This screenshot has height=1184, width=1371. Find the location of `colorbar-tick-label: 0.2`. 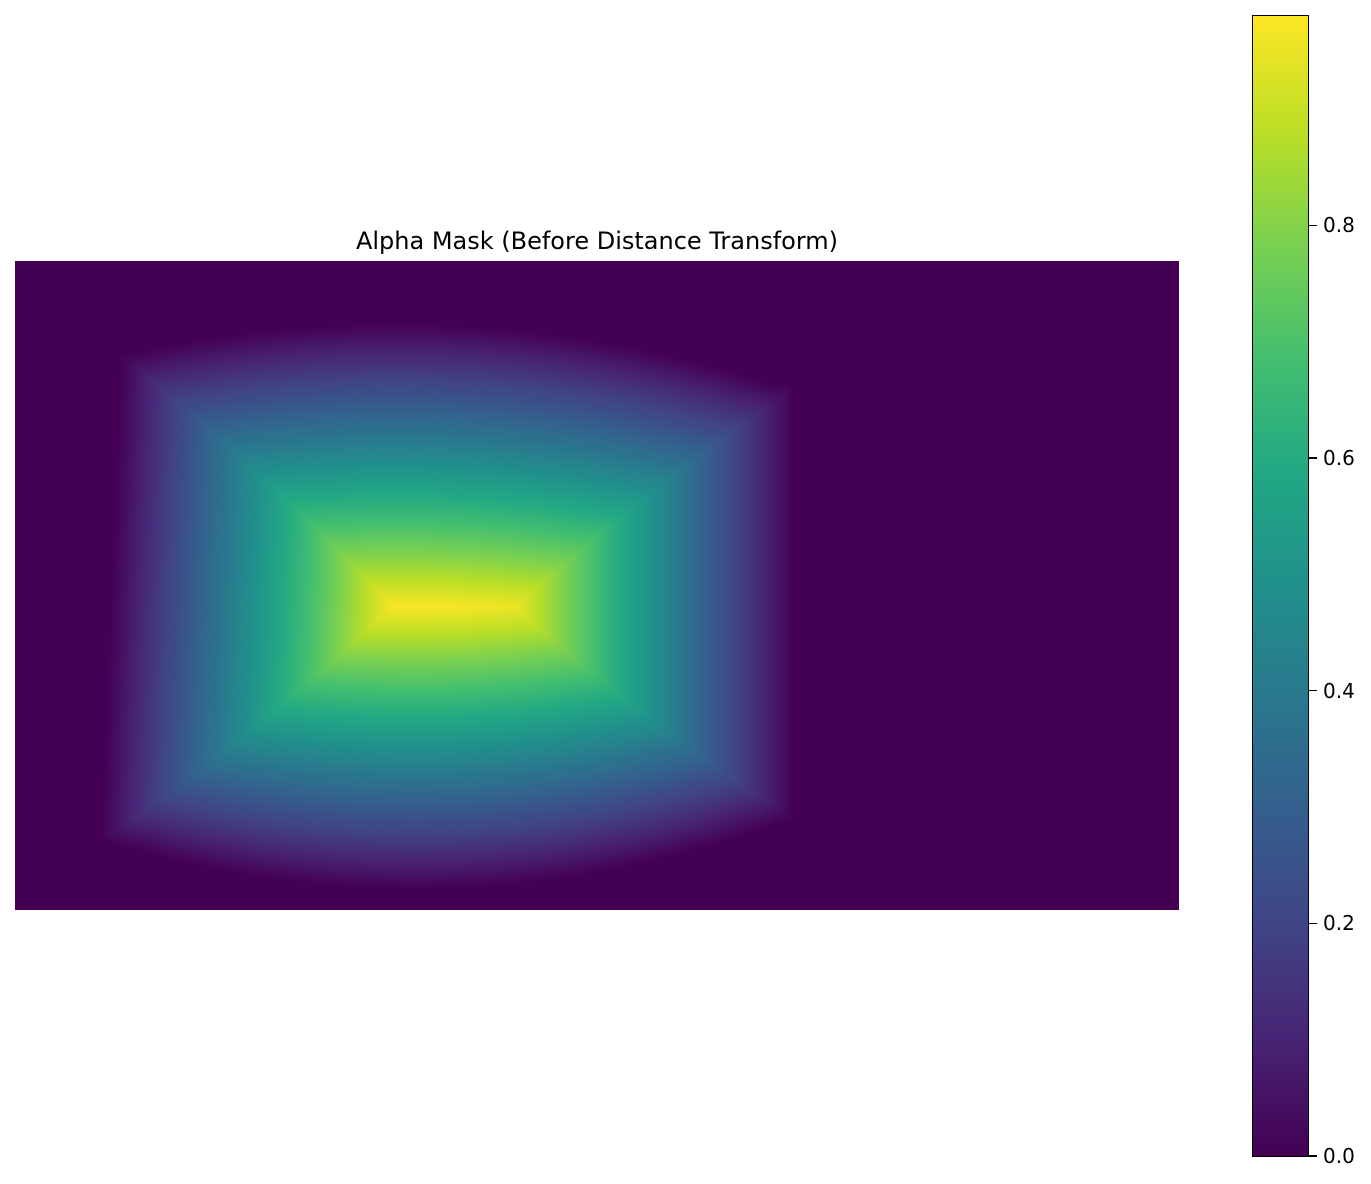

colorbar-tick-label: 0.2 is located at coordinates (1339, 923).